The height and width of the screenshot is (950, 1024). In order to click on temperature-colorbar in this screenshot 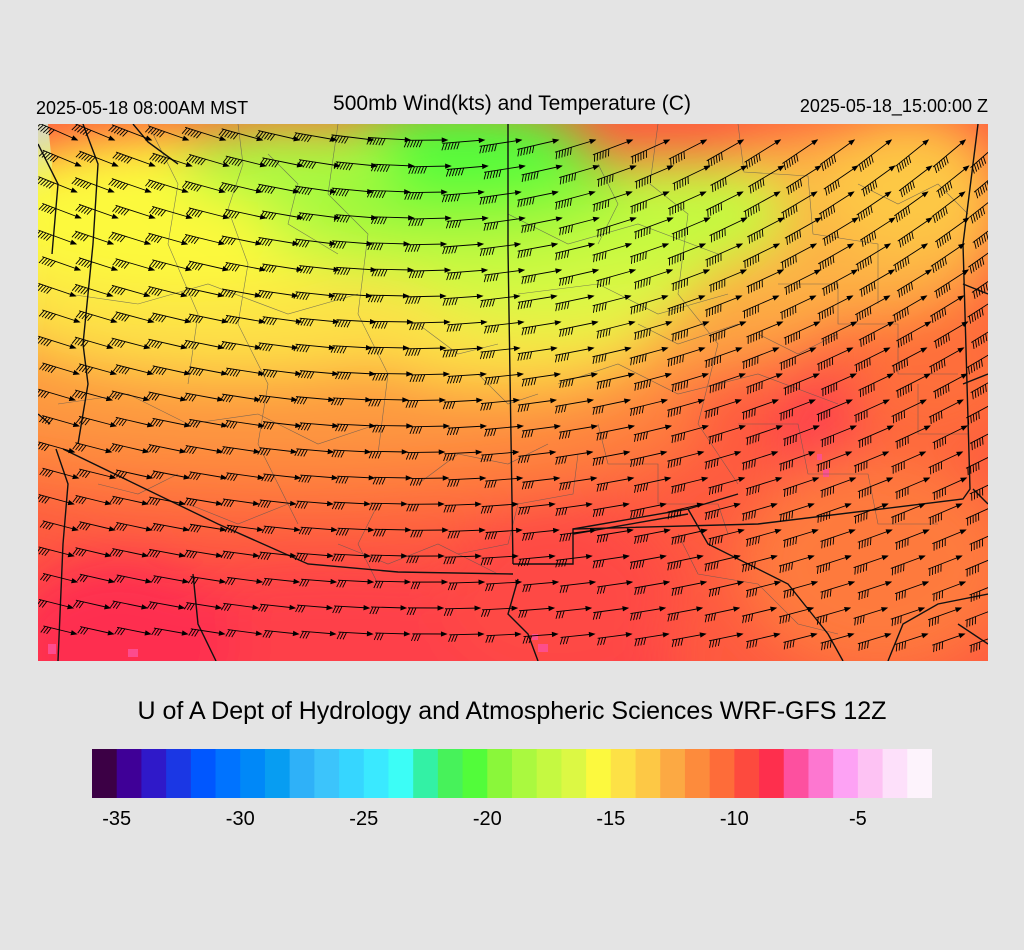, I will do `click(512, 773)`.